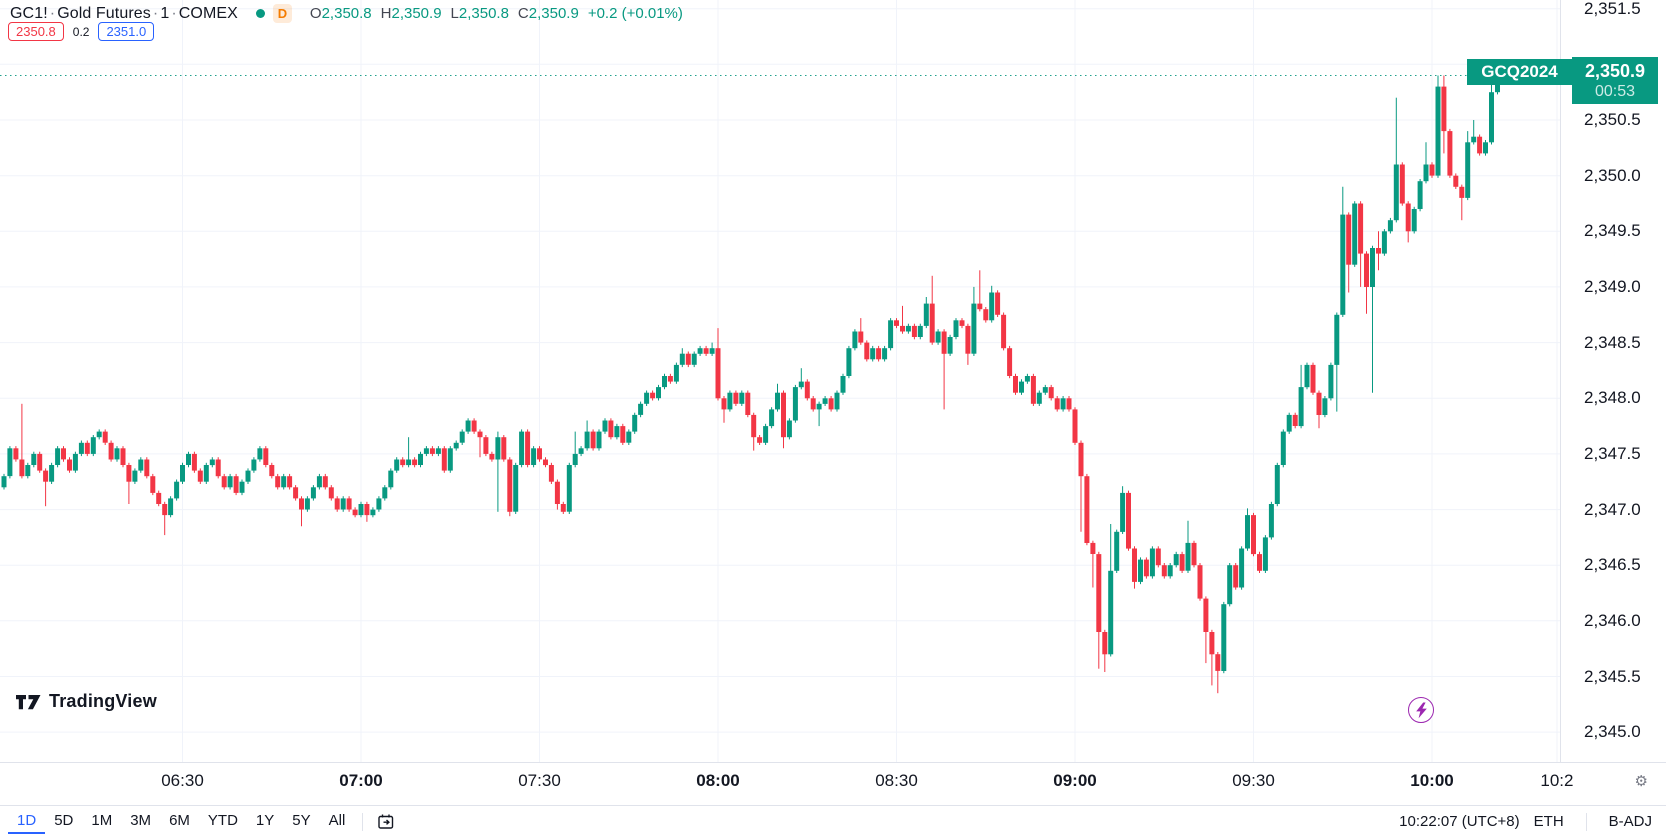 This screenshot has height=837, width=1666. What do you see at coordinates (1612, 175) in the screenshot?
I see `price-tick-label: 2,350.0` at bounding box center [1612, 175].